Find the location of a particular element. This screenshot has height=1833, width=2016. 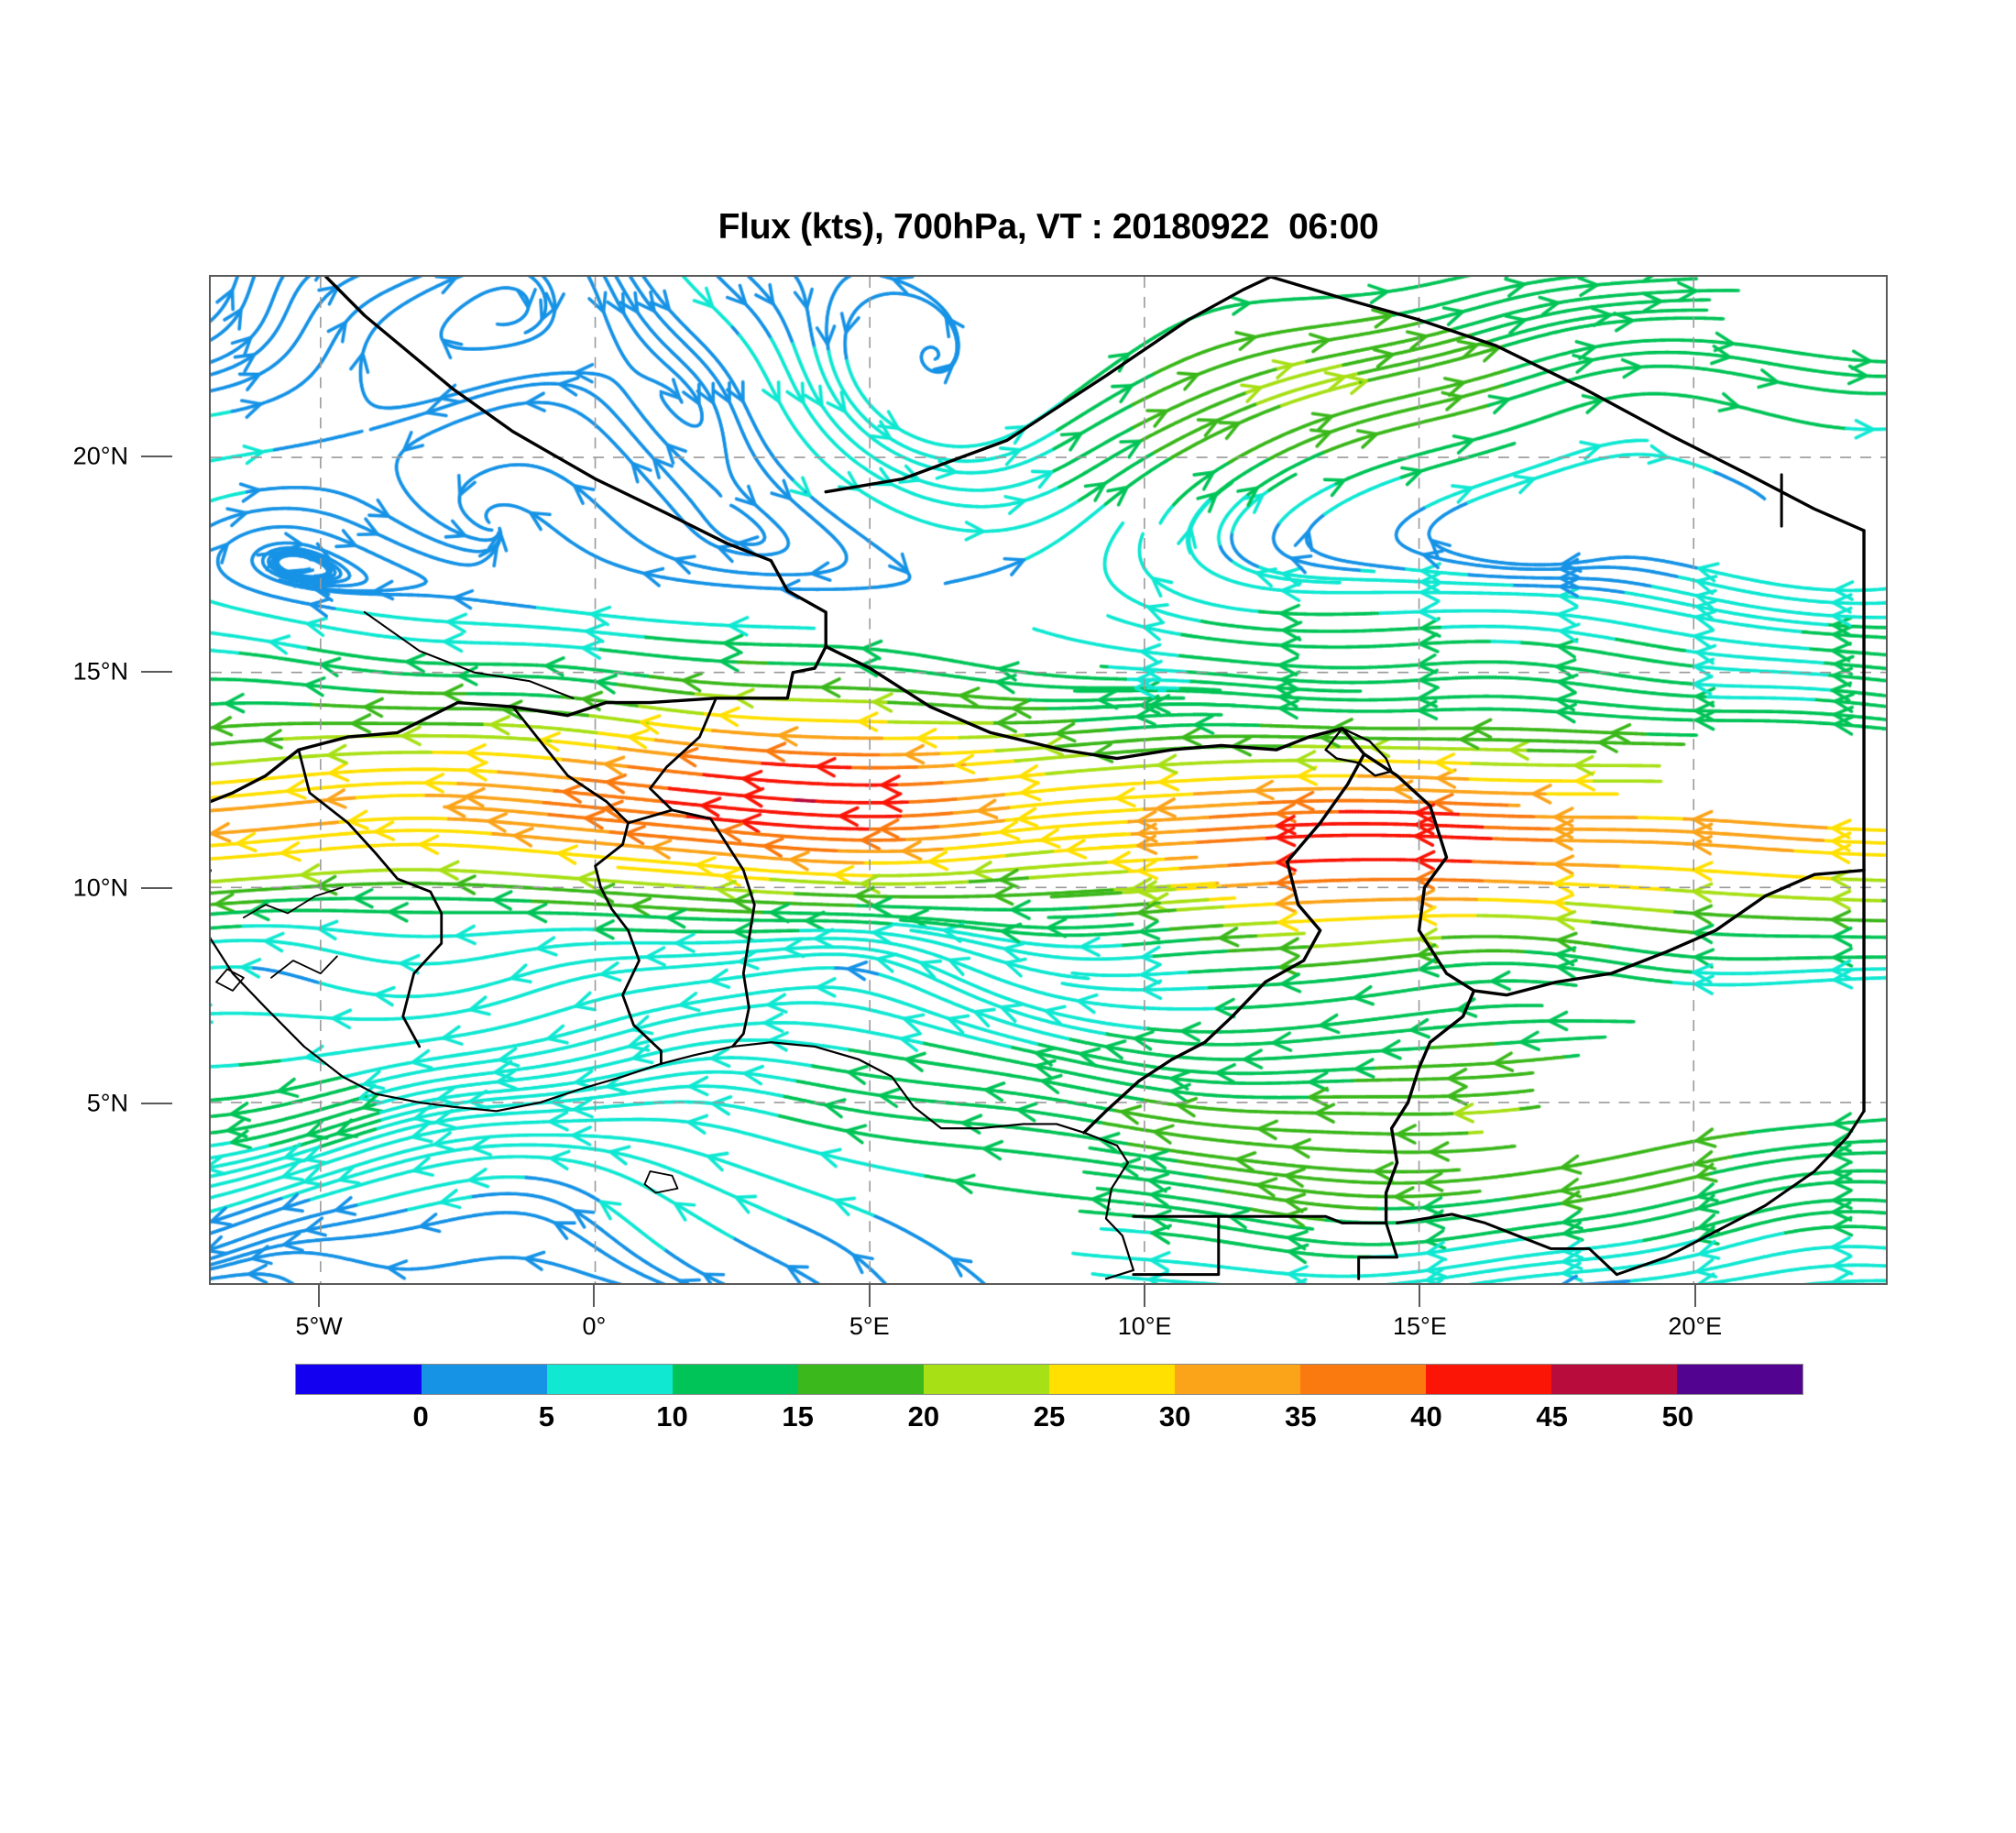

y-axis-tick-label: 10°N is located at coordinates (100, 887).